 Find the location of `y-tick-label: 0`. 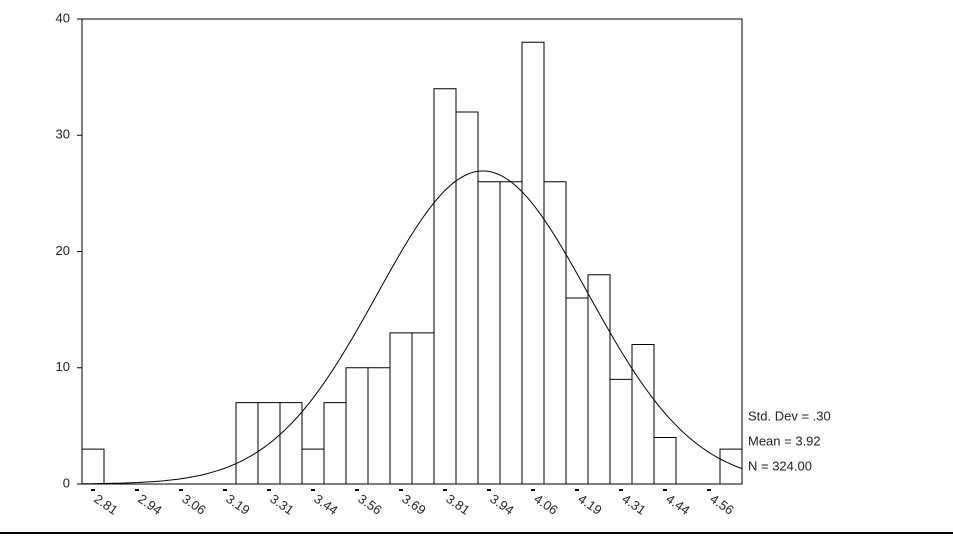

y-tick-label: 0 is located at coordinates (66, 482).